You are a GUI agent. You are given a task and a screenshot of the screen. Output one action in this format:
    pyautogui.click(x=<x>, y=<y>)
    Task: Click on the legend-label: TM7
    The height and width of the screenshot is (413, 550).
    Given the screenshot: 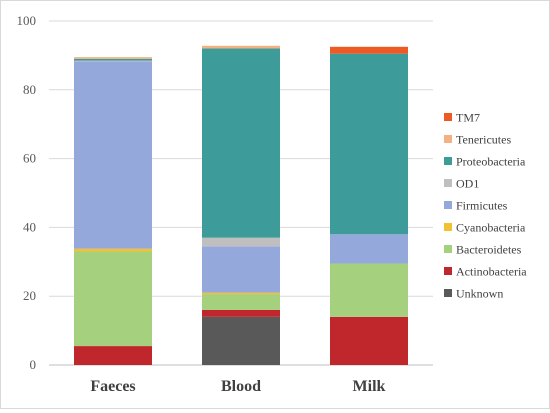 What is the action you would take?
    pyautogui.click(x=468, y=118)
    